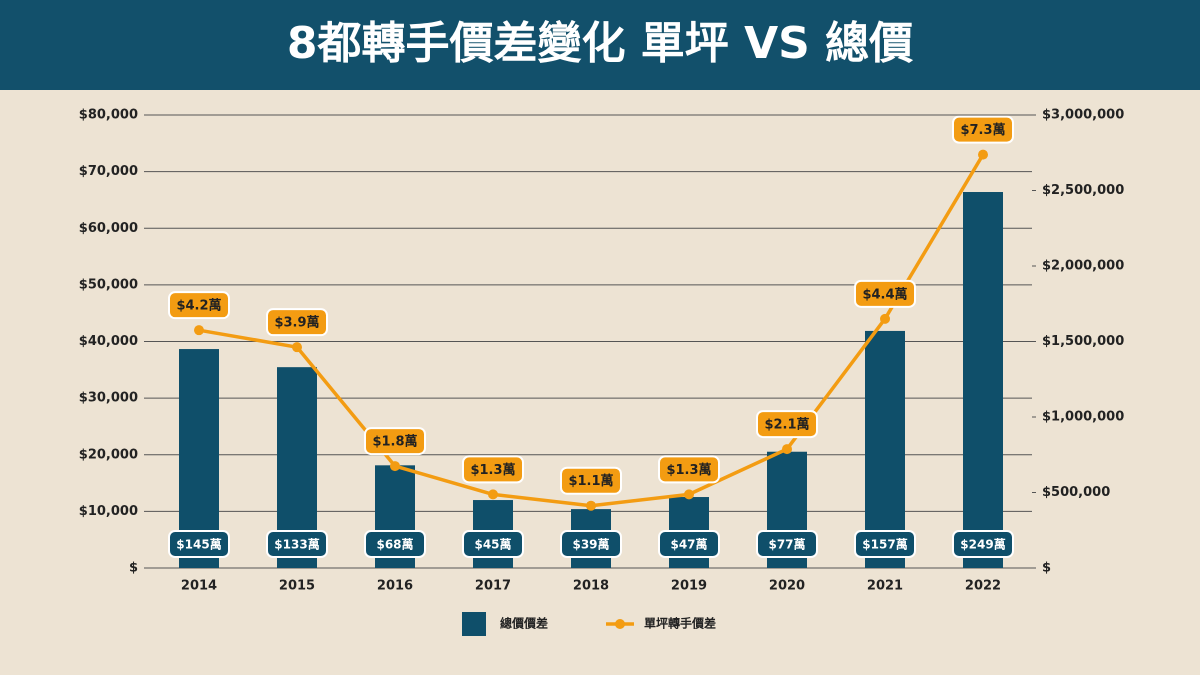 This screenshot has height=675, width=1200. I want to click on y-tick-label: $40,000, so click(108, 341).